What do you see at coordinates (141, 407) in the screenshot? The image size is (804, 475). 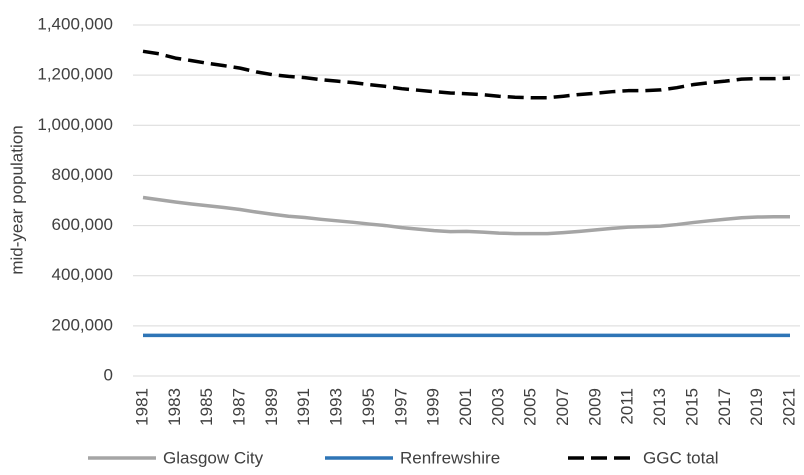 I see `x-tick-label: 1981` at bounding box center [141, 407].